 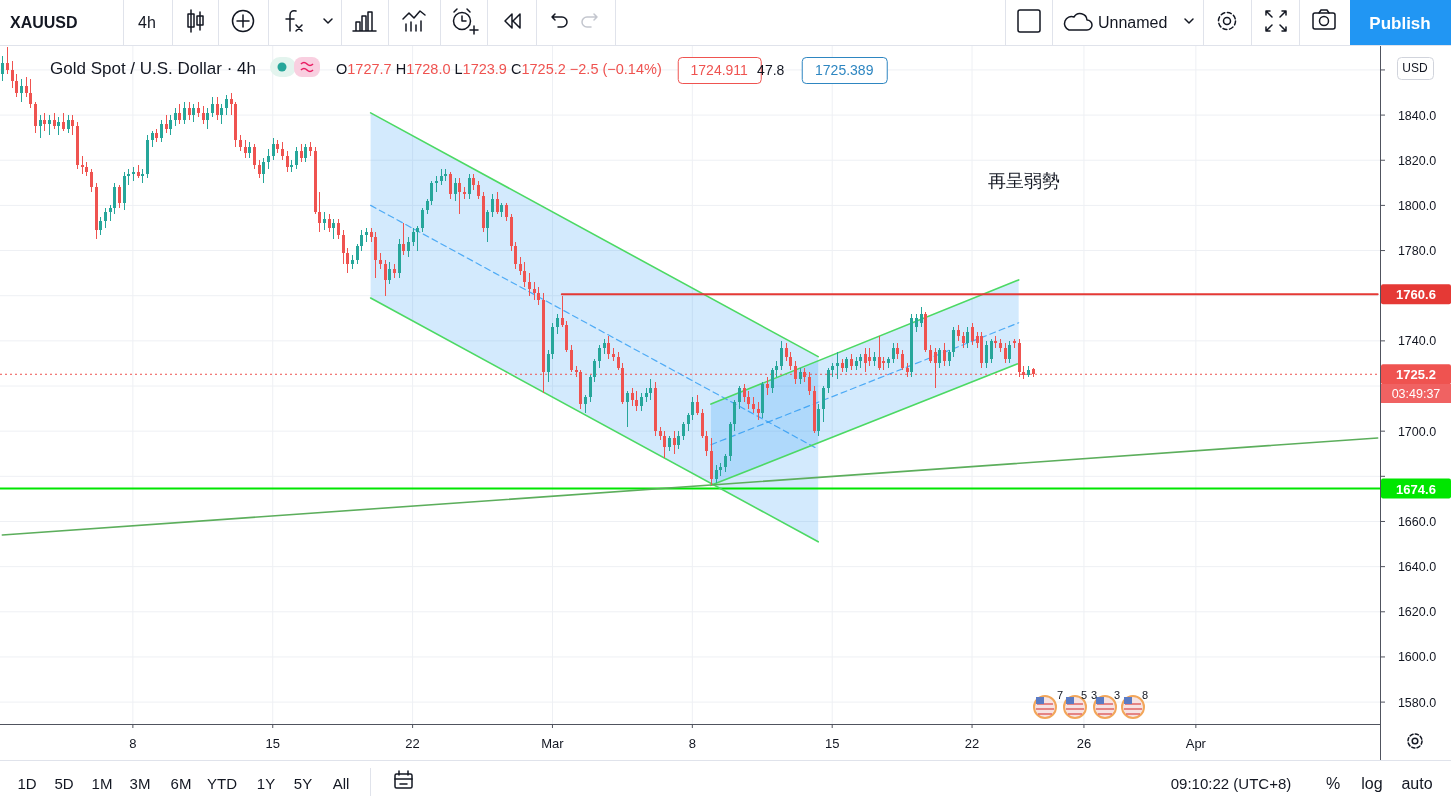 What do you see at coordinates (266, 783) in the screenshot?
I see `annotation: 1Y` at bounding box center [266, 783].